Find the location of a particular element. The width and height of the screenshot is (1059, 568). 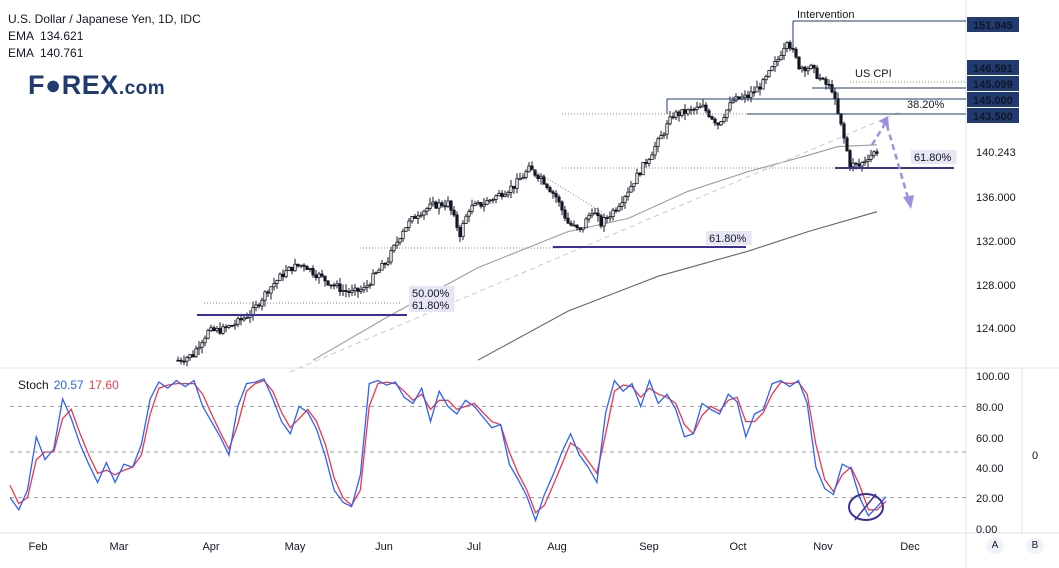

time-axis-label: Mar is located at coordinates (119, 547).